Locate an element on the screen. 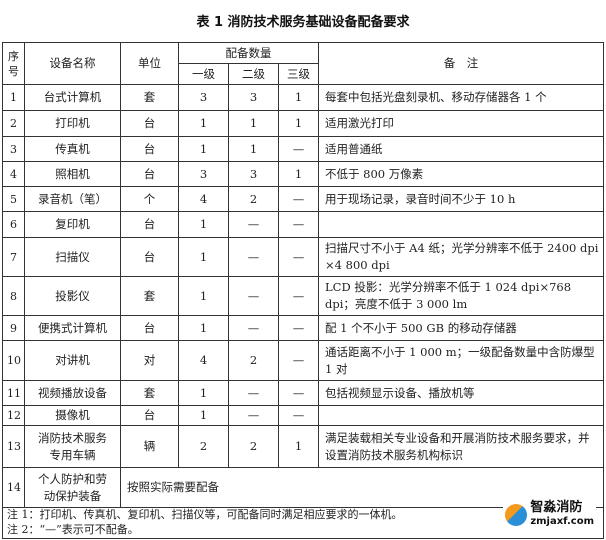 The width and height of the screenshot is (606, 540). table-title: 表 1 消防技术服务基础设备配备要求 is located at coordinates (303, 22).